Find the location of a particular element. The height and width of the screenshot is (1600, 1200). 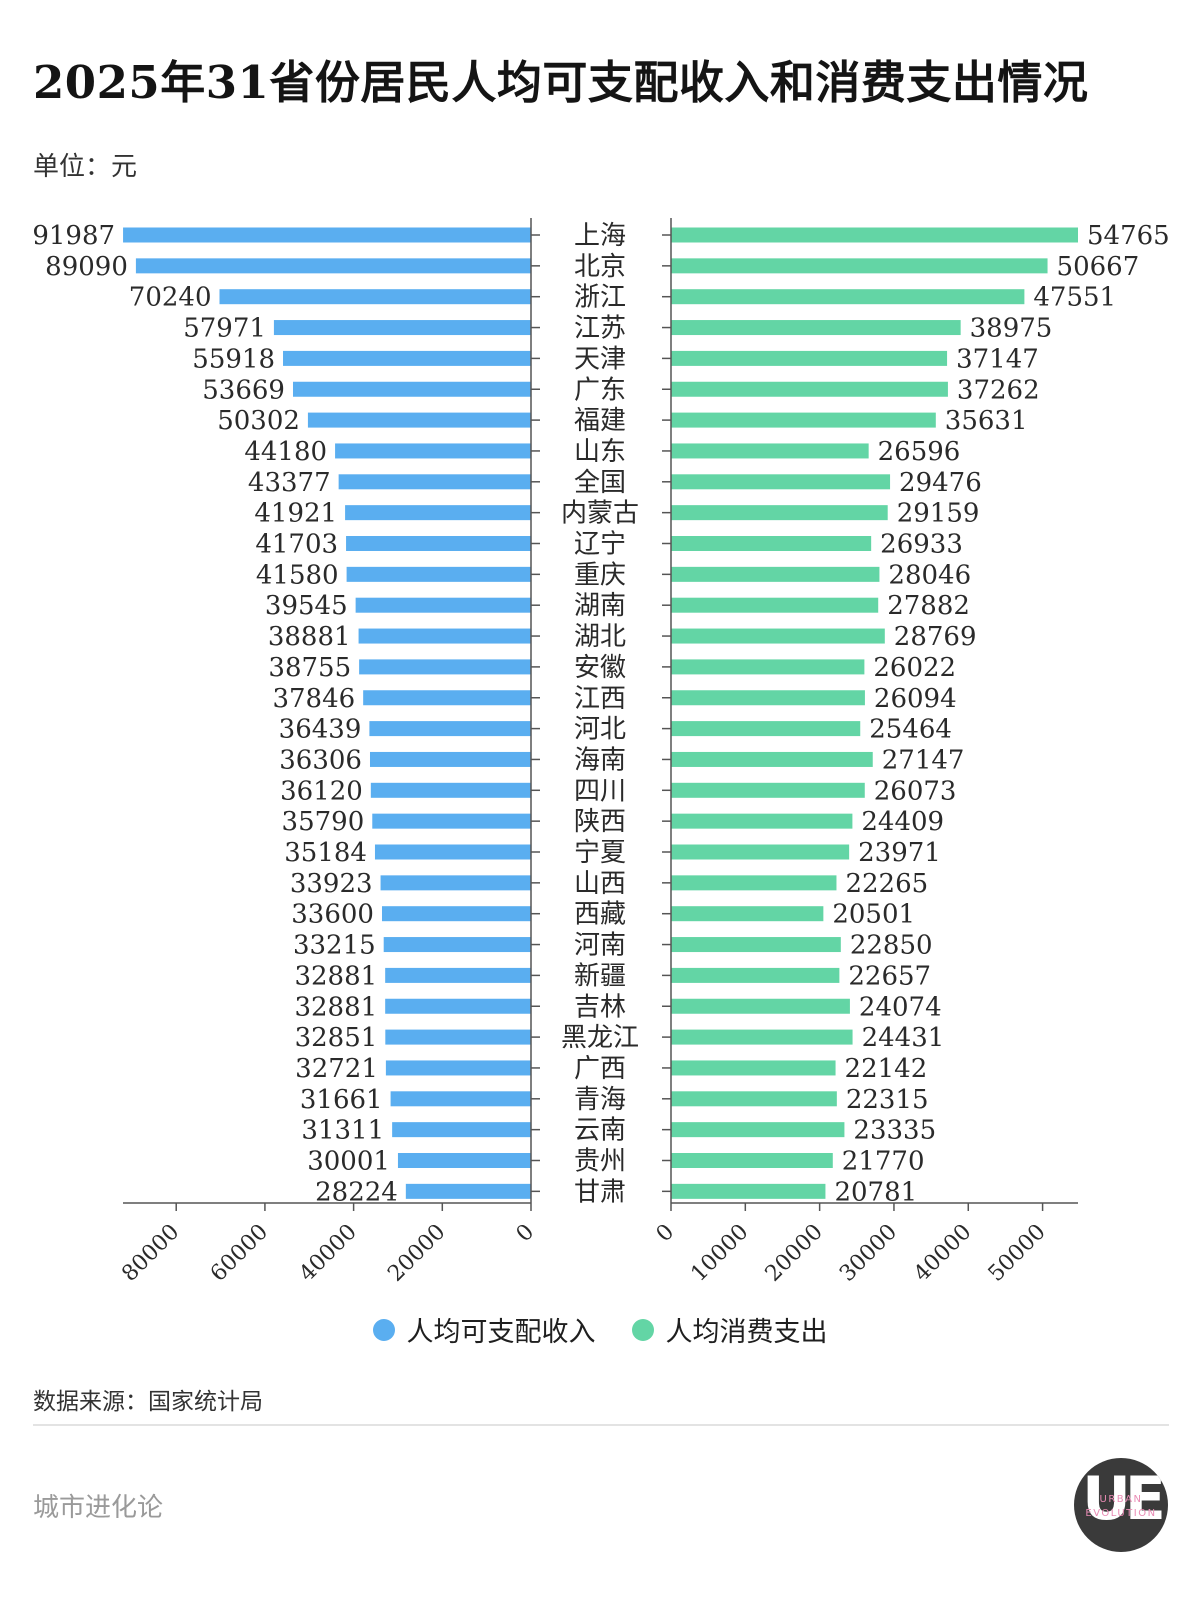

category-label: 广西 is located at coordinates (600, 1069).